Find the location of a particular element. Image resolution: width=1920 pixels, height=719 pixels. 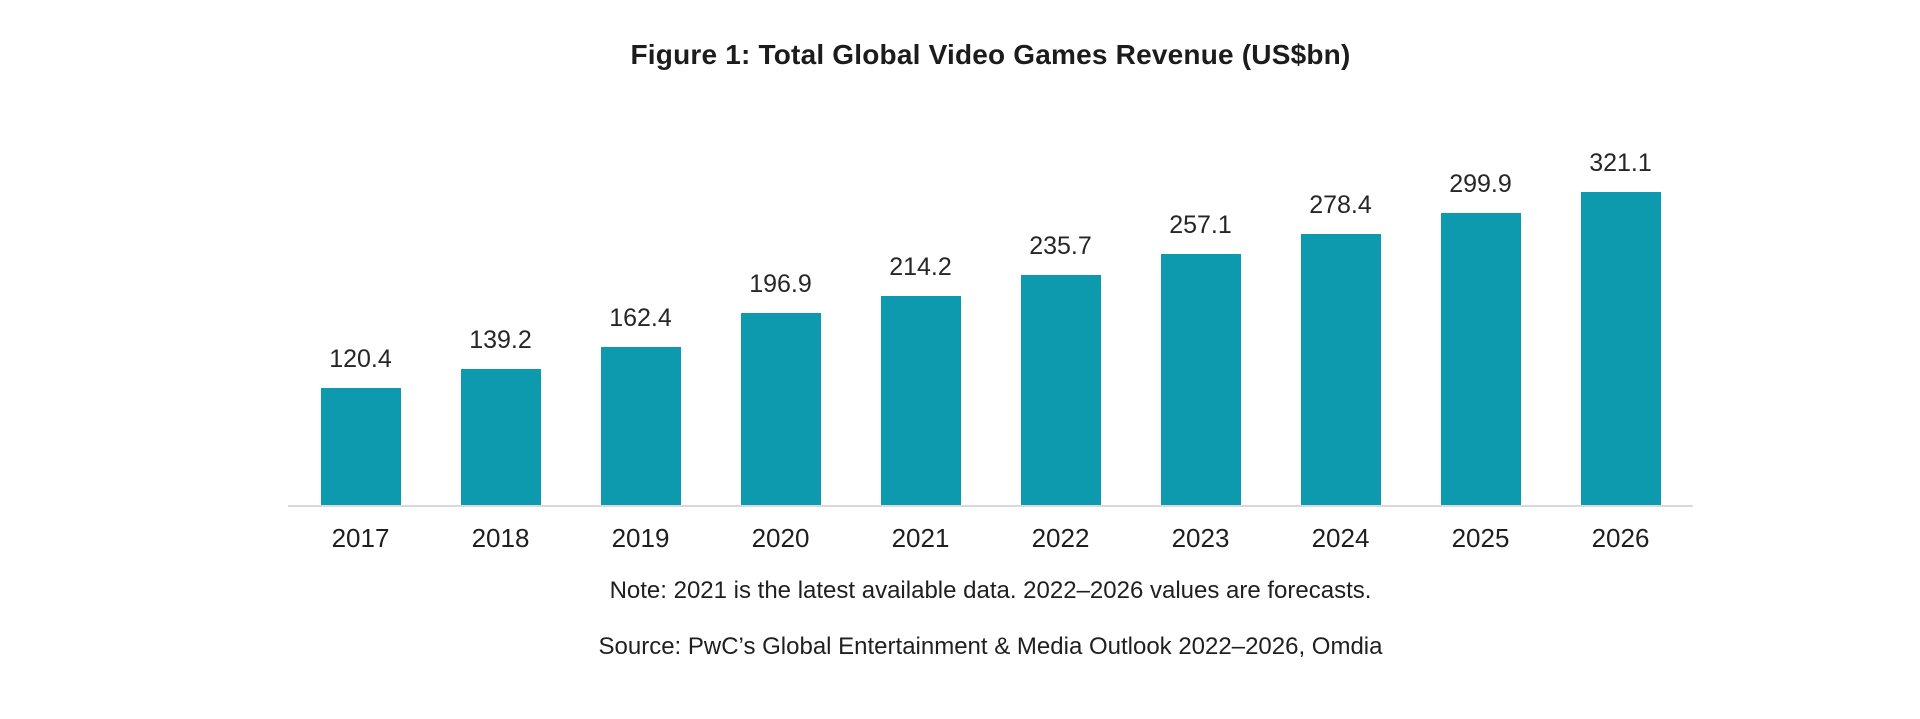

bar-2021 is located at coordinates (920, 400).